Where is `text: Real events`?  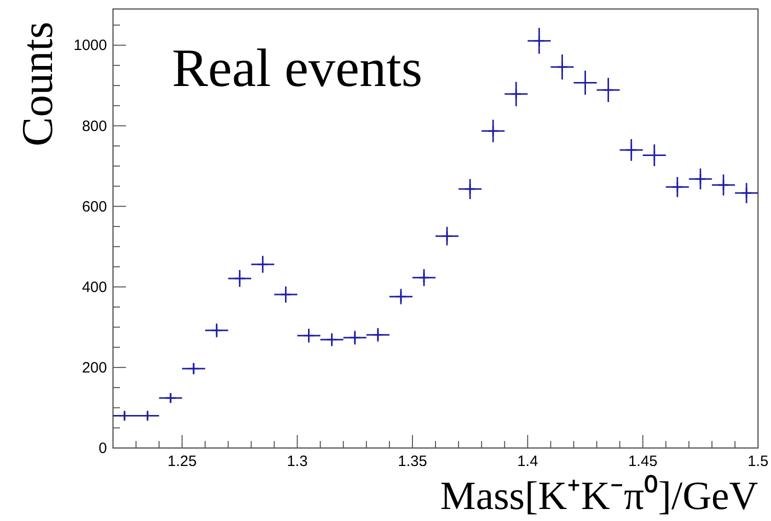
text: Real events is located at coordinates (297, 68).